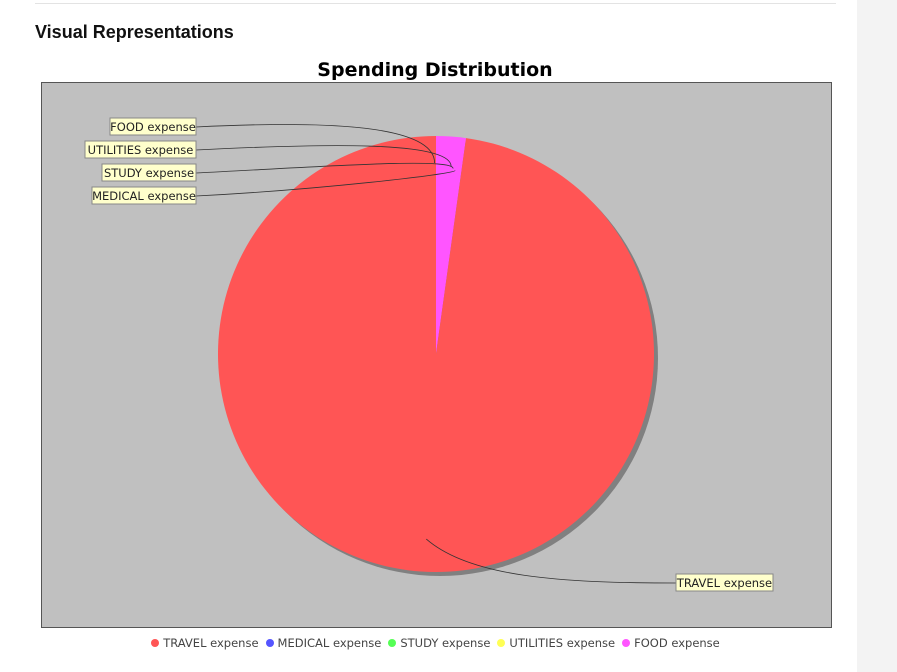  I want to click on chart-title: Spending Distribution, so click(434, 70).